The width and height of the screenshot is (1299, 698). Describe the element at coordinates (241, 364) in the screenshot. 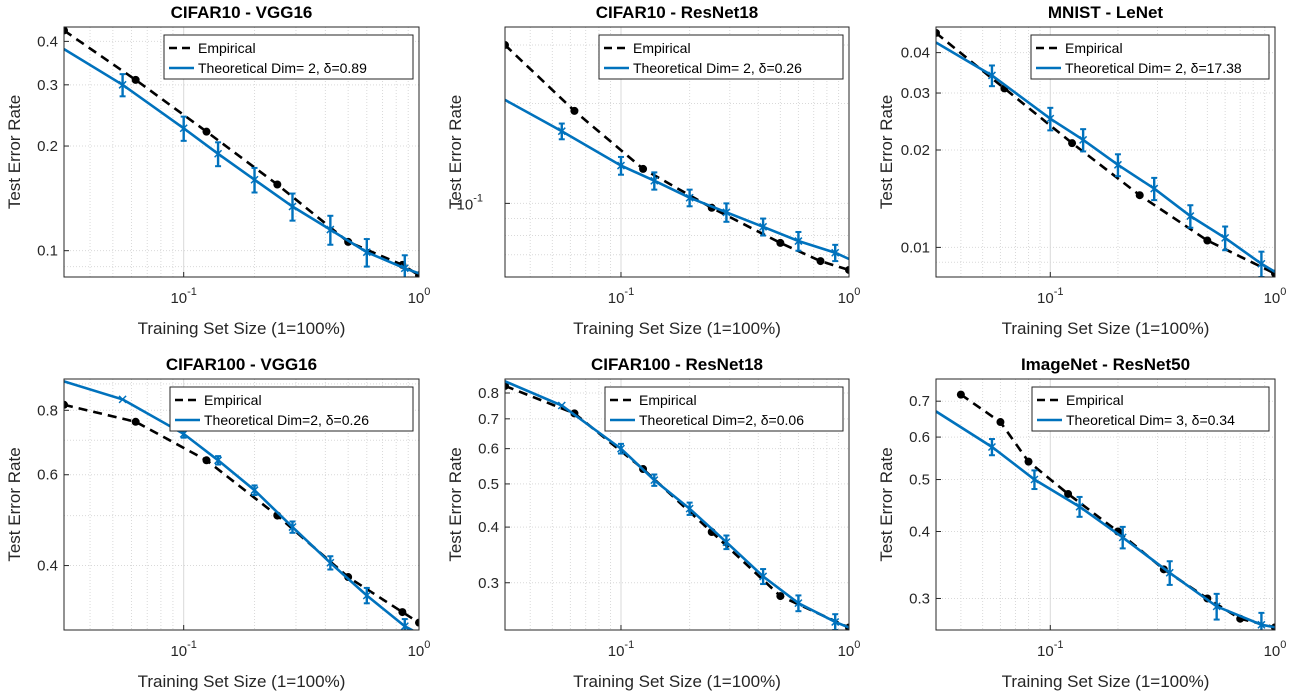

I see `chart-title: CIFAR100 - VGG16` at that location.